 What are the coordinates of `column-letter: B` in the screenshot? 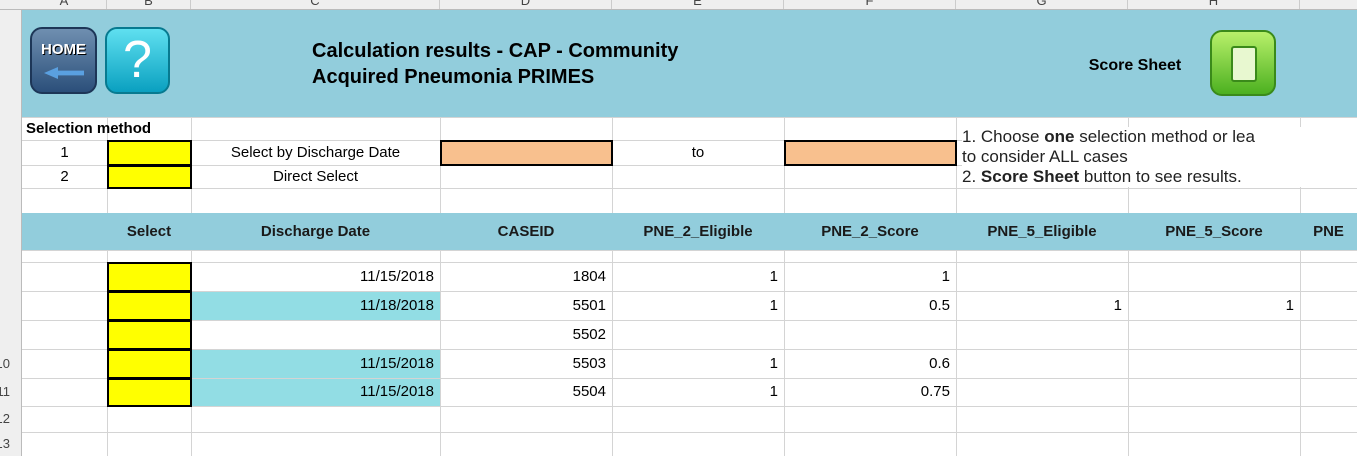 It's located at (149, 4).